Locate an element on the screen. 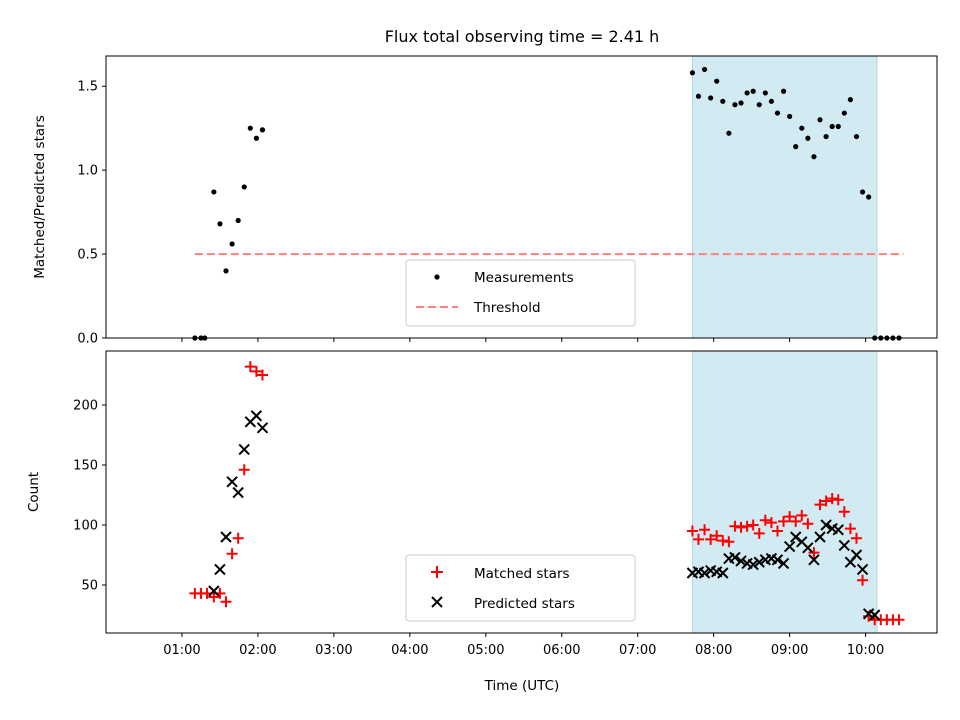 Image resolution: width=960 pixels, height=720 pixels. chart-title: Flux total observing time = 2.41 h is located at coordinates (522, 36).